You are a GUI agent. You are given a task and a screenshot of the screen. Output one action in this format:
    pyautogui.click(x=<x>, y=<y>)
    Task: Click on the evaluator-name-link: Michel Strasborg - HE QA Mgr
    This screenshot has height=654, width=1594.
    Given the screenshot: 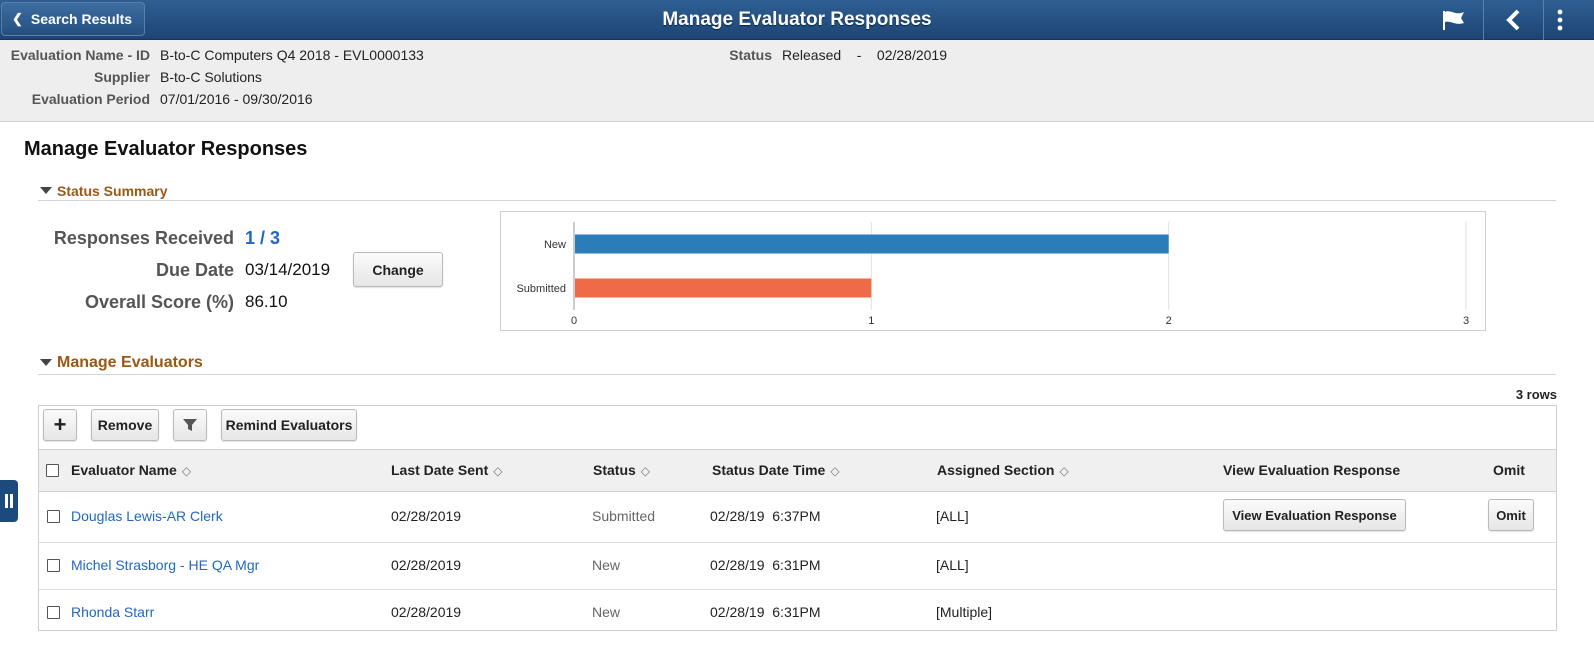 What is the action you would take?
    pyautogui.click(x=165, y=565)
    